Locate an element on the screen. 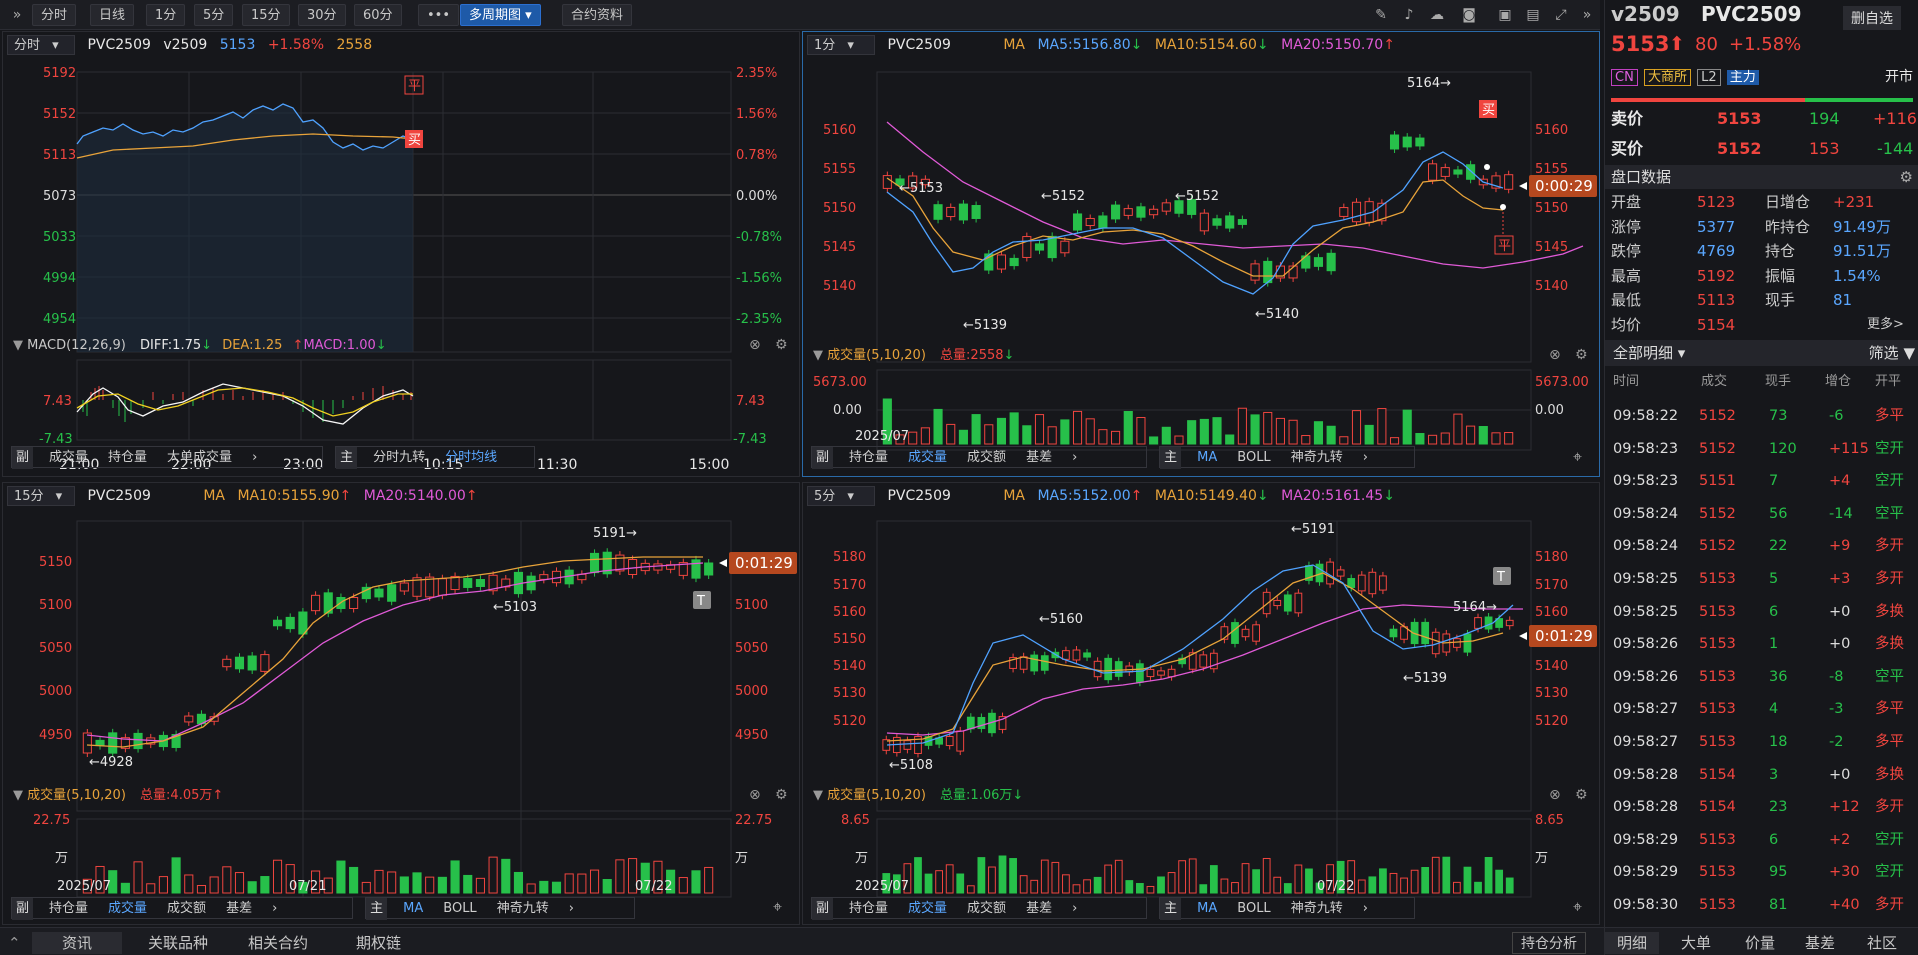  tab-pricevol: 价量 is located at coordinates (1760, 943).